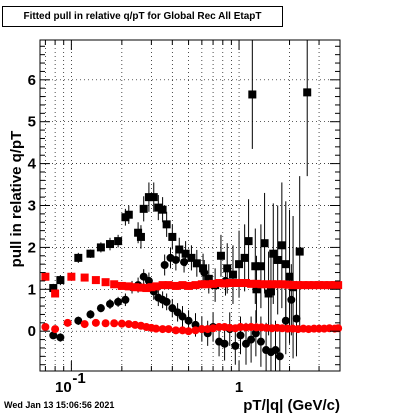  What do you see at coordinates (32, 80) in the screenshot?
I see `y-tick-label: 6` at bounding box center [32, 80].